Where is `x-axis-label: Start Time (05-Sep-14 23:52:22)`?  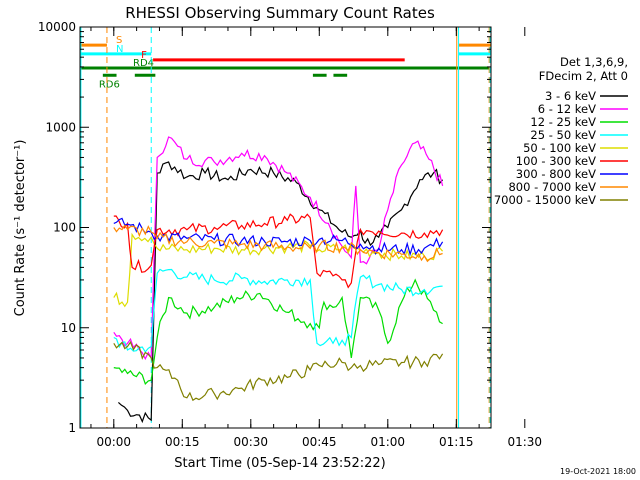
x-axis-label: Start Time (05-Sep-14 23:52:22) is located at coordinates (279, 463).